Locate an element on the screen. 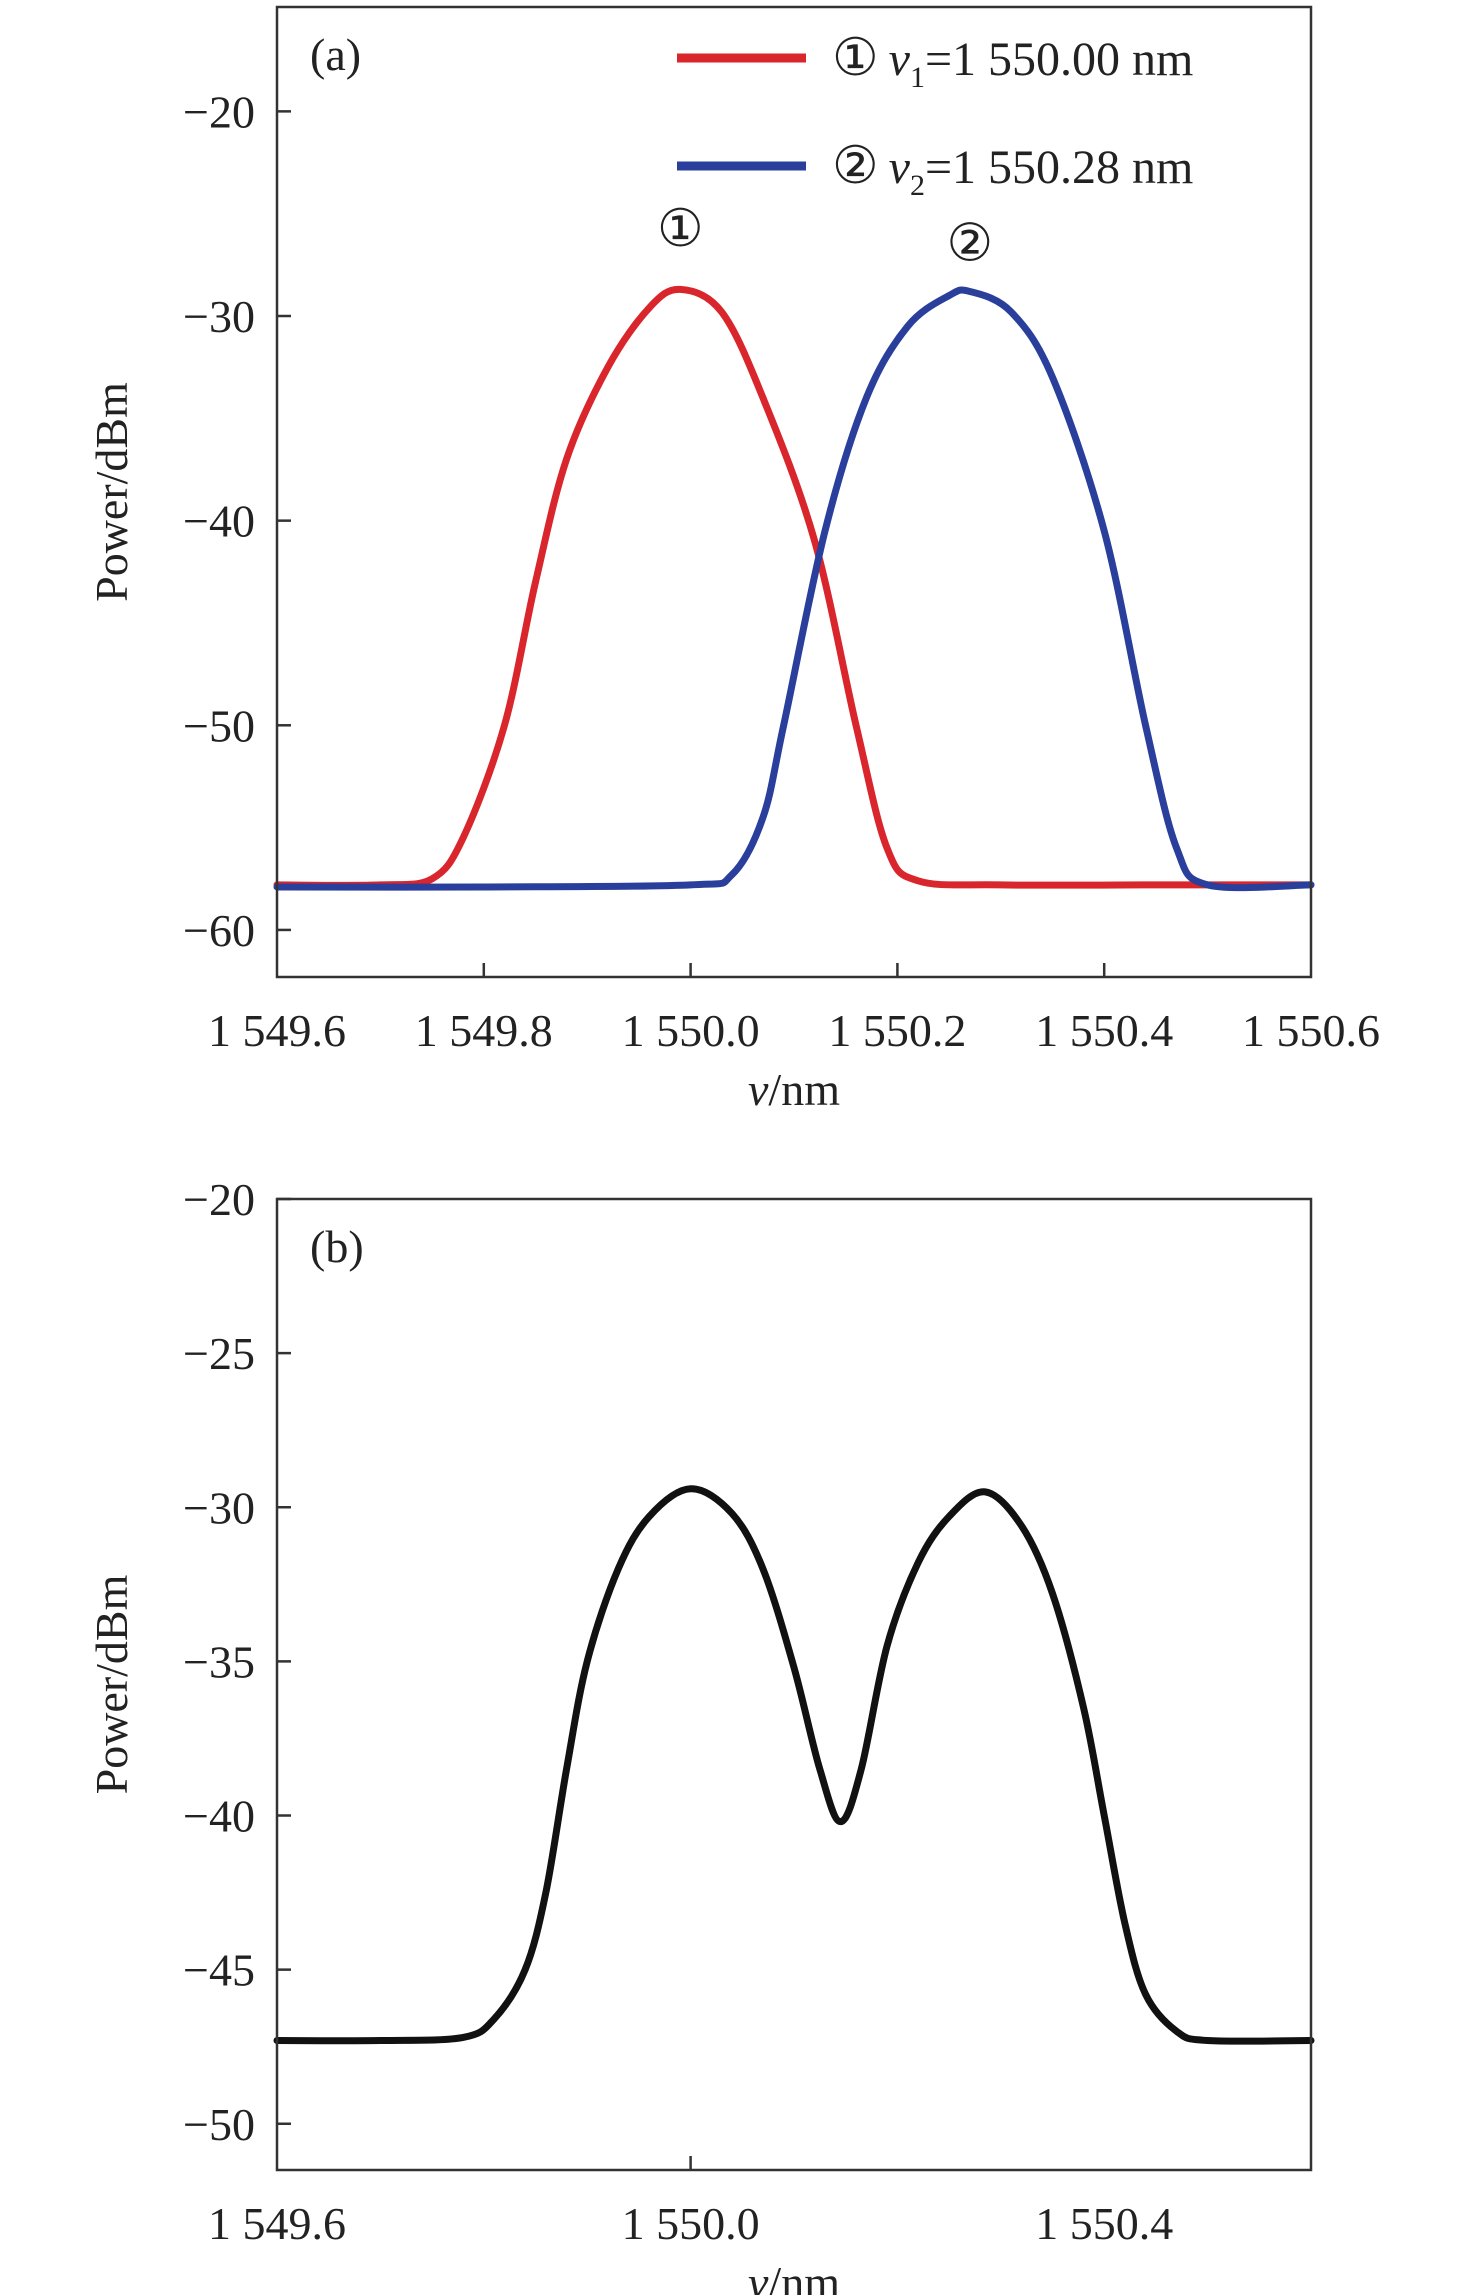  panel-label: (b) is located at coordinates (337, 1246).